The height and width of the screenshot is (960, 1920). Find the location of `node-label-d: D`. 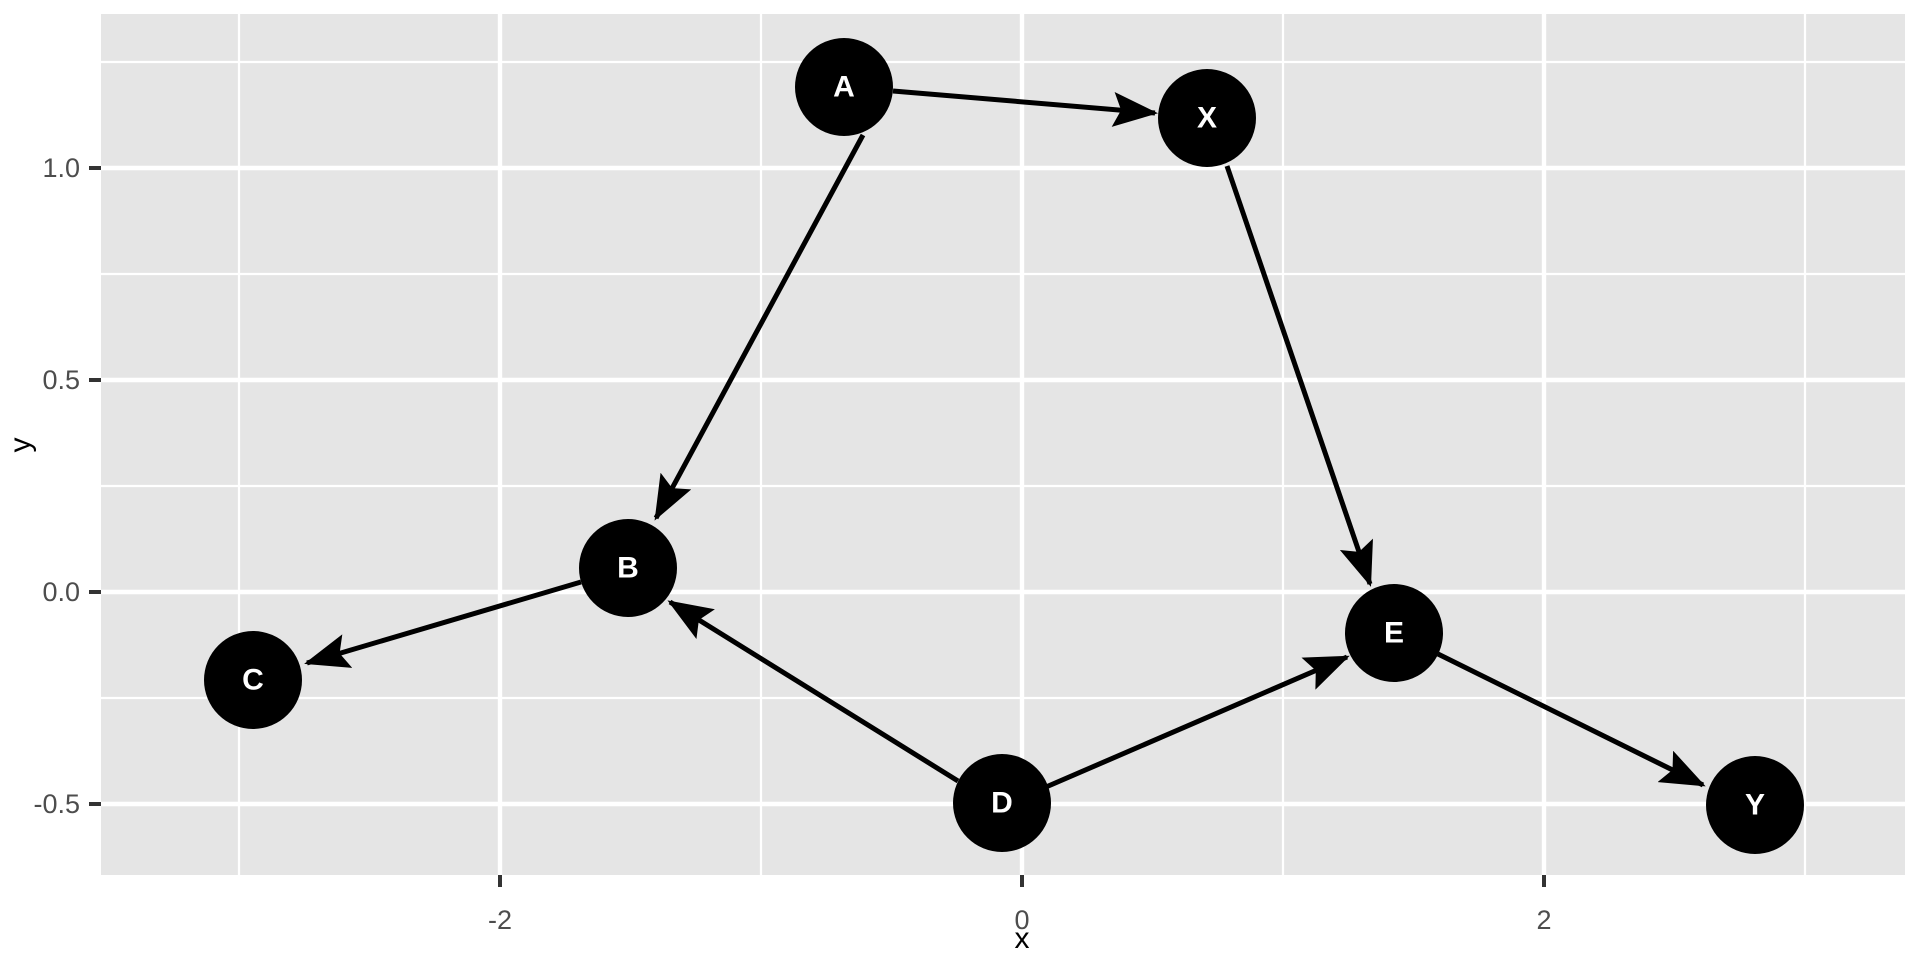

node-label-d: D is located at coordinates (1002, 803).